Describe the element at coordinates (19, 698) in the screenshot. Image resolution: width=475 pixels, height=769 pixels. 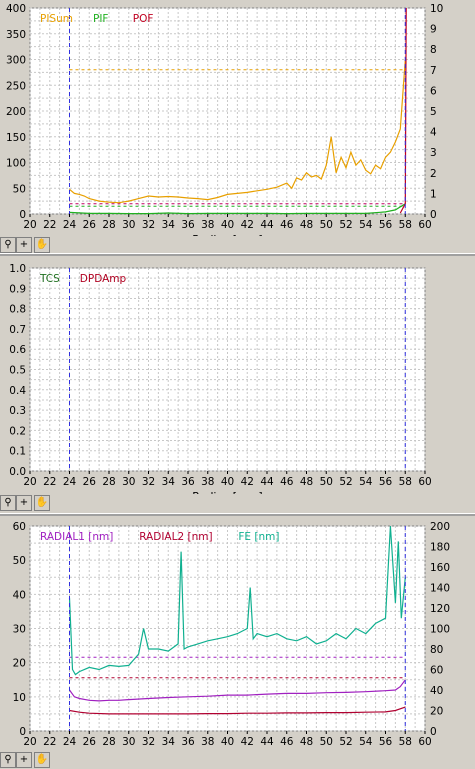
I see `y-tick-label: 10` at that location.